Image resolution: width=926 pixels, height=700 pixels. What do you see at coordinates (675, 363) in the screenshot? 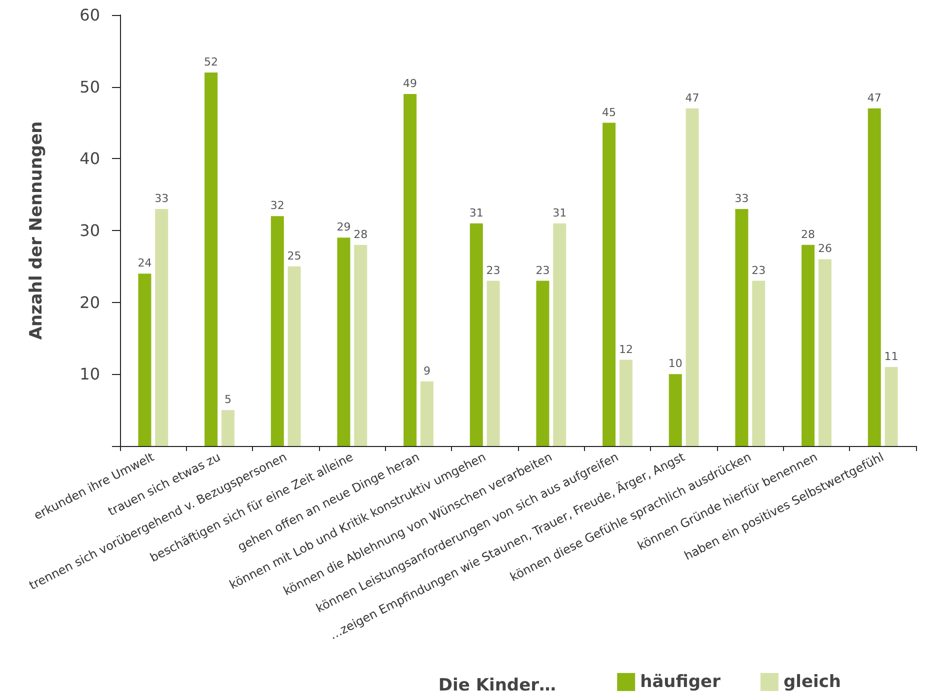
I see `data-label: 10` at bounding box center [675, 363].